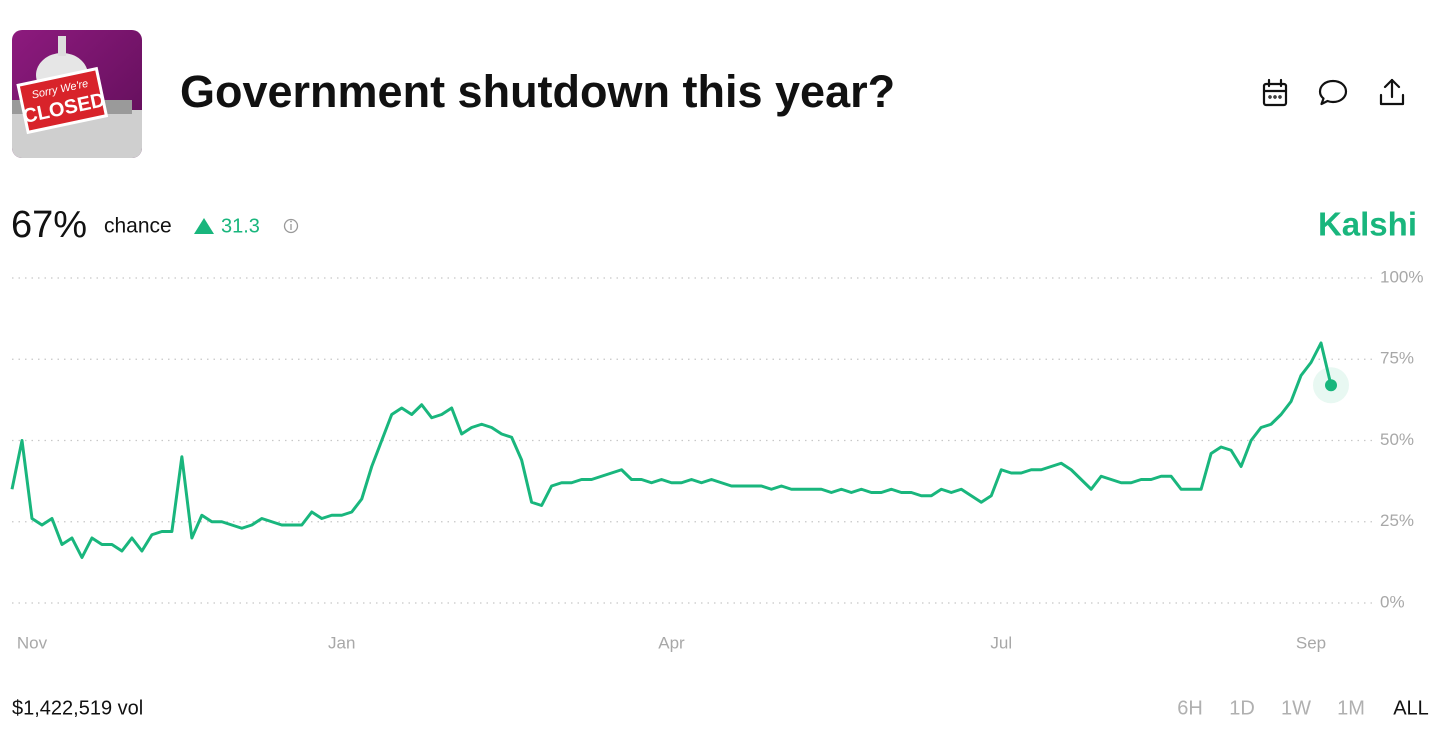  Describe the element at coordinates (1401, 276) in the screenshot. I see `y-tick-label: 100%` at that location.